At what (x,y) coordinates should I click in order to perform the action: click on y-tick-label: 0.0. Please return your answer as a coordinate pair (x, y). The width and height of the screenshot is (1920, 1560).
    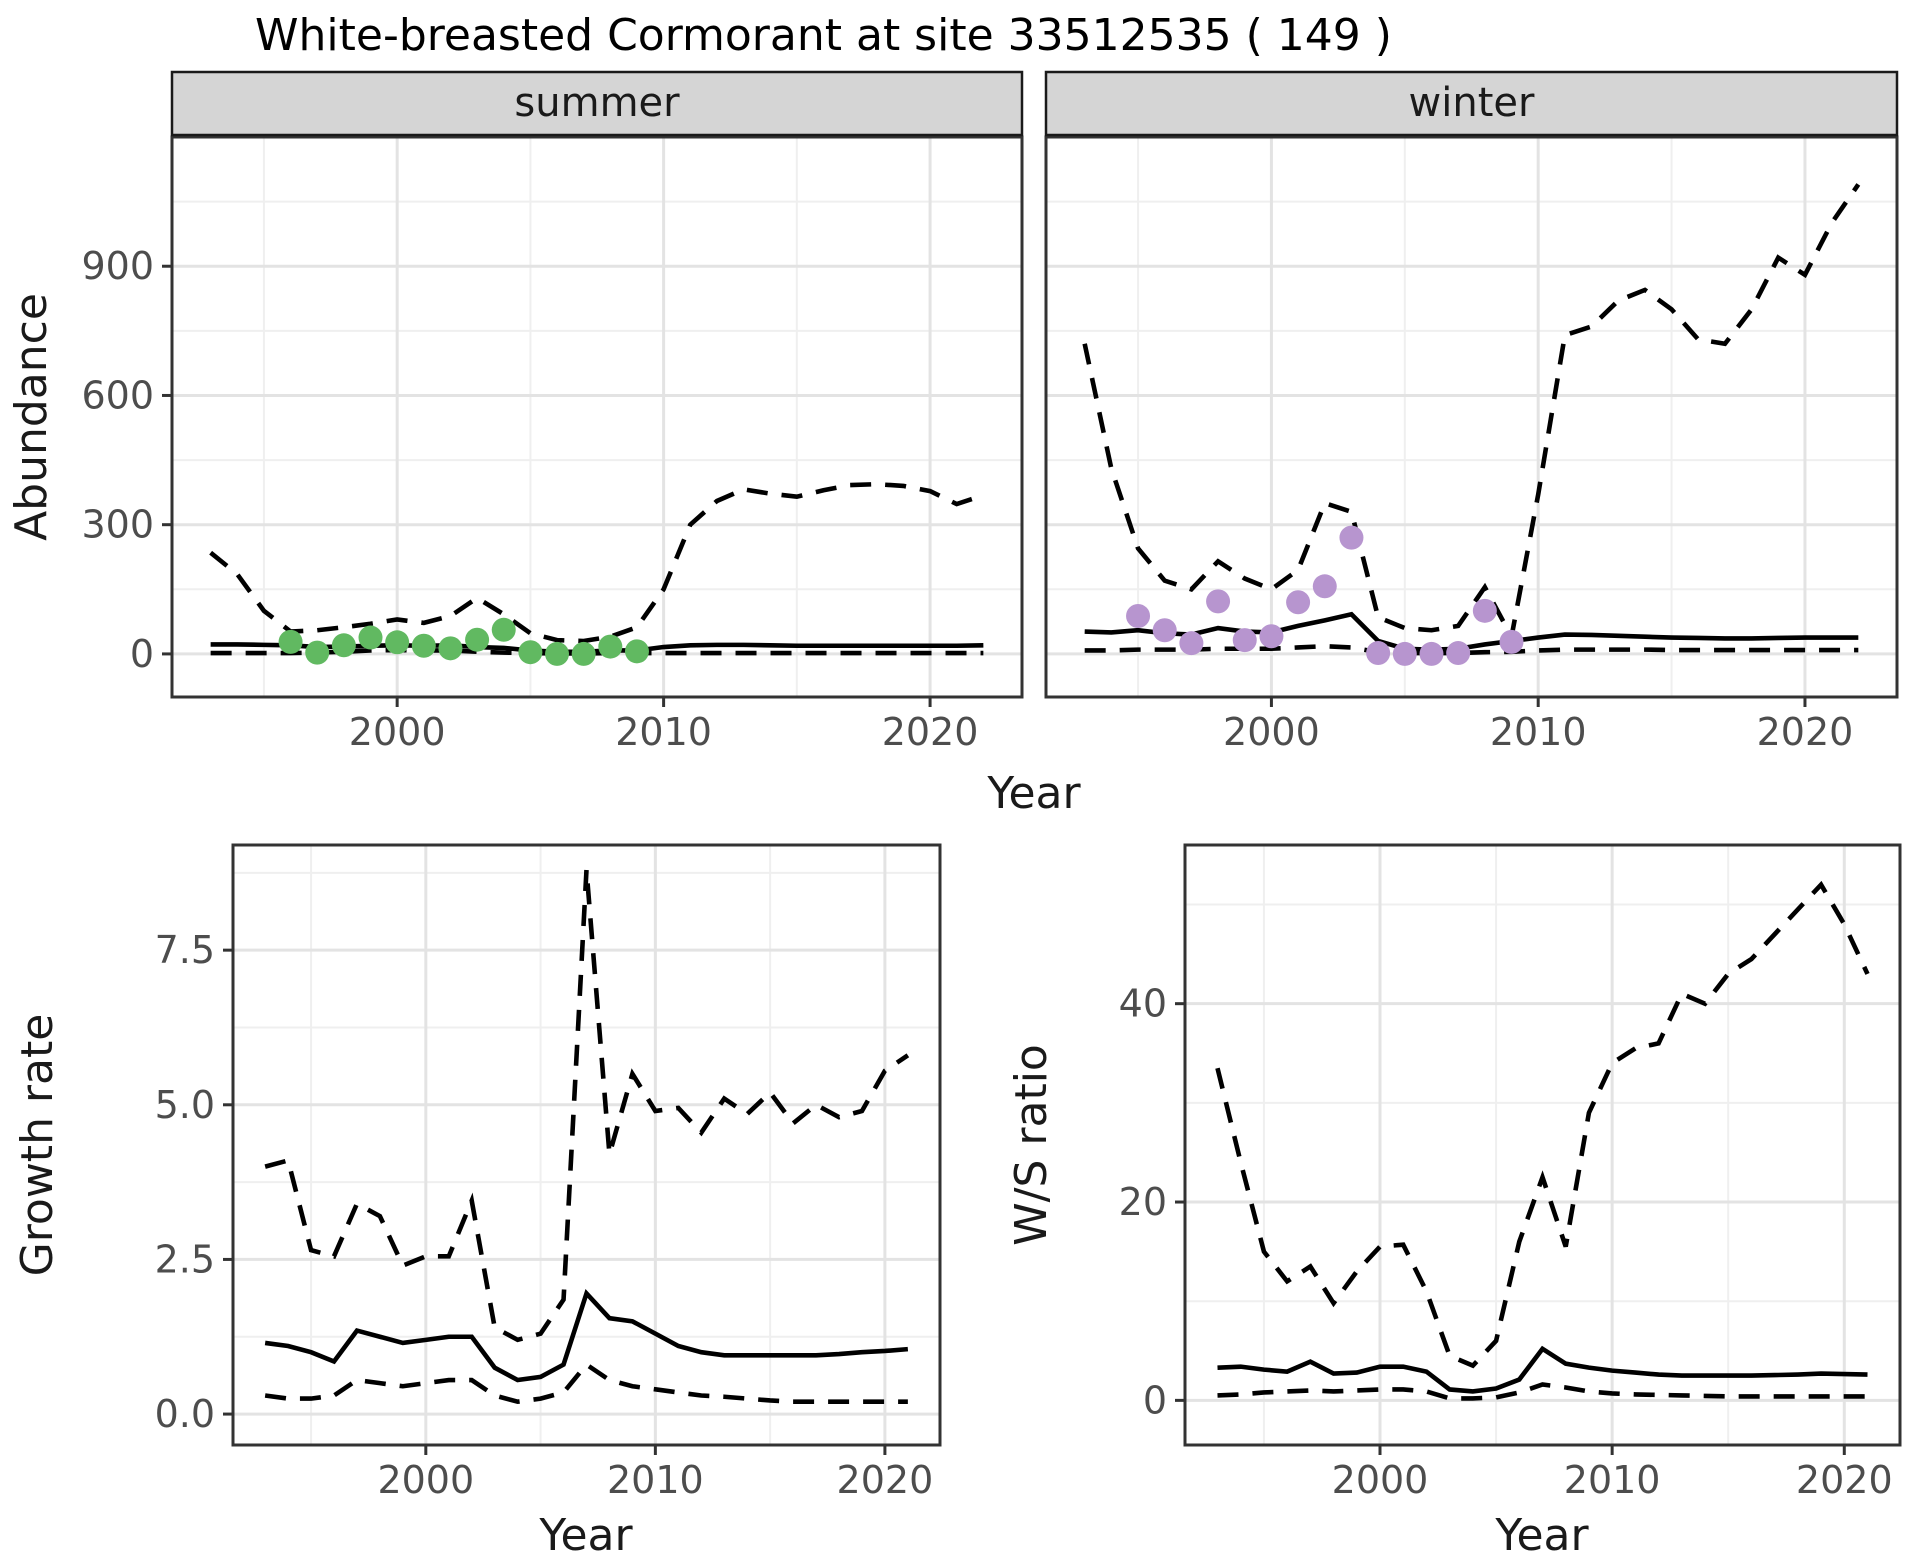
    Looking at the image, I should click on (185, 1414).